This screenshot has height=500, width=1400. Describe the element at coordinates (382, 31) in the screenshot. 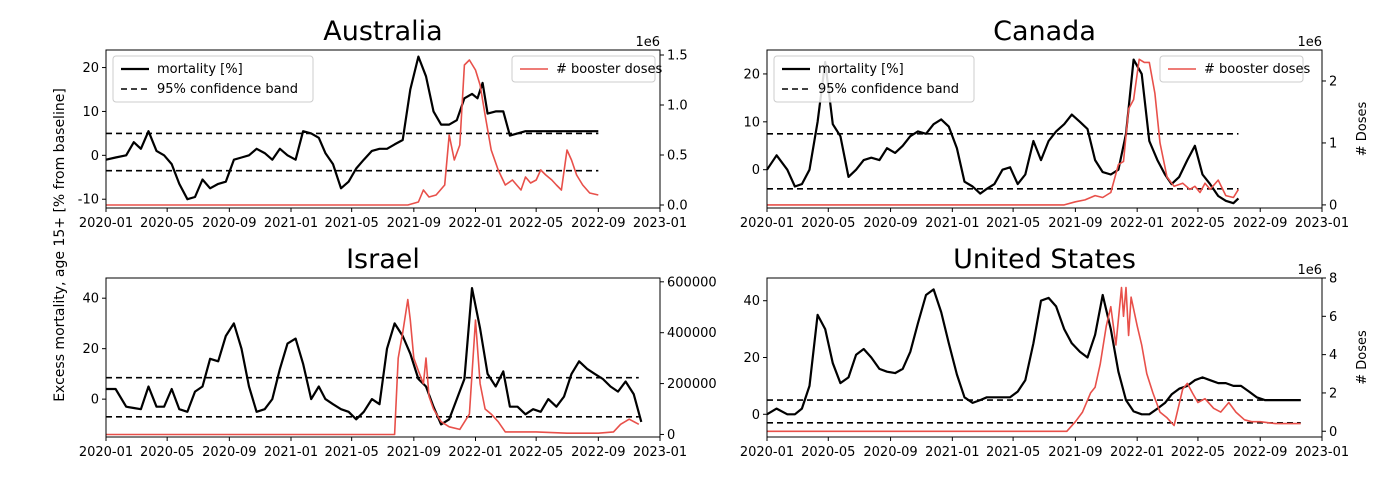

I see `panel-title: Australia` at that location.